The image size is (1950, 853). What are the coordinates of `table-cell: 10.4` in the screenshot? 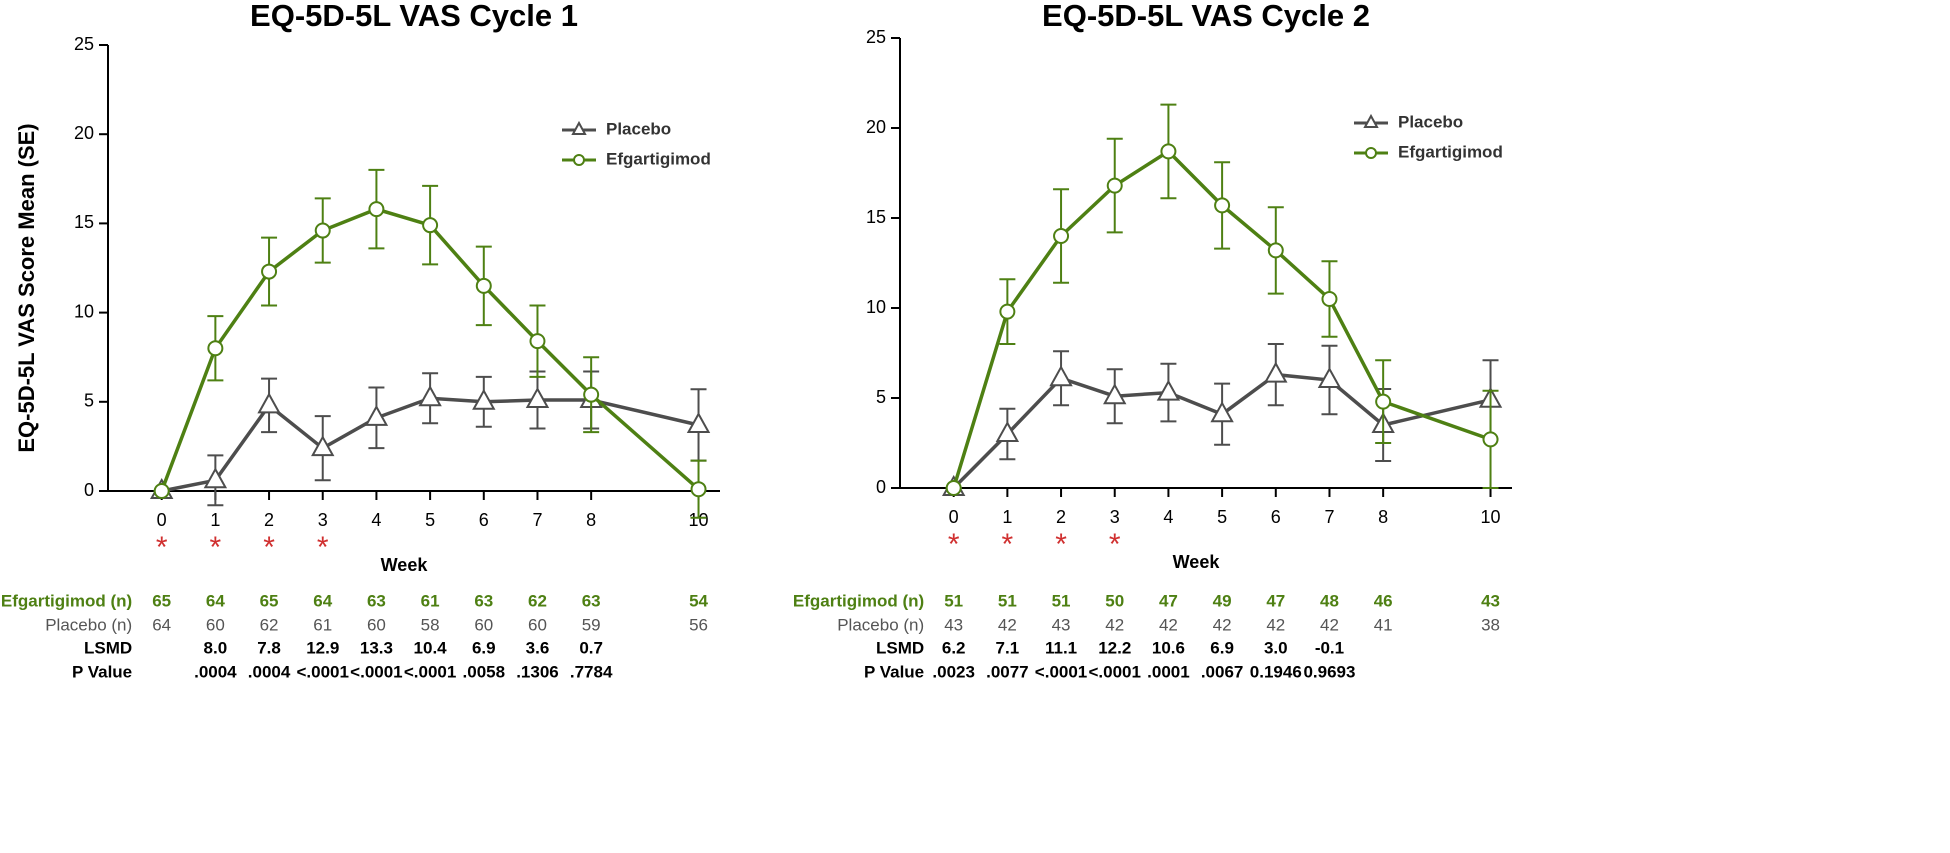 It's located at (431, 647).